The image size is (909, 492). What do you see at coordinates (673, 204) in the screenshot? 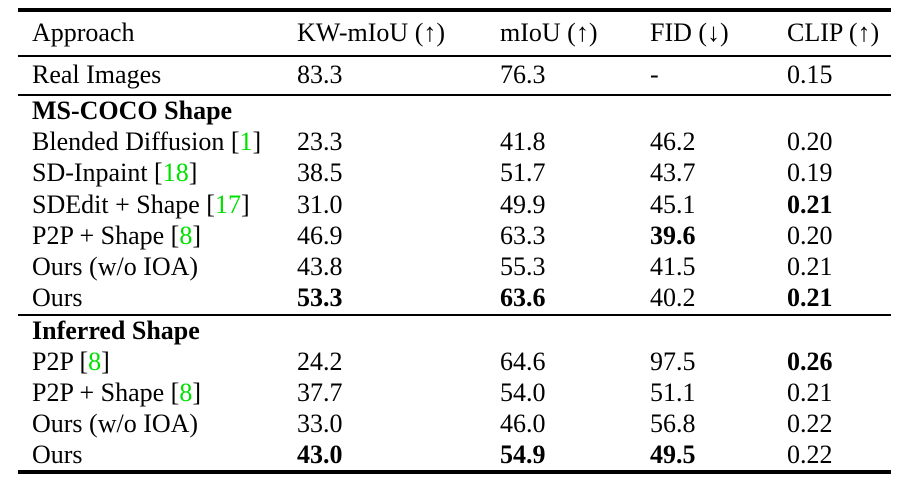
I see `cell-fid: 45.1` at bounding box center [673, 204].